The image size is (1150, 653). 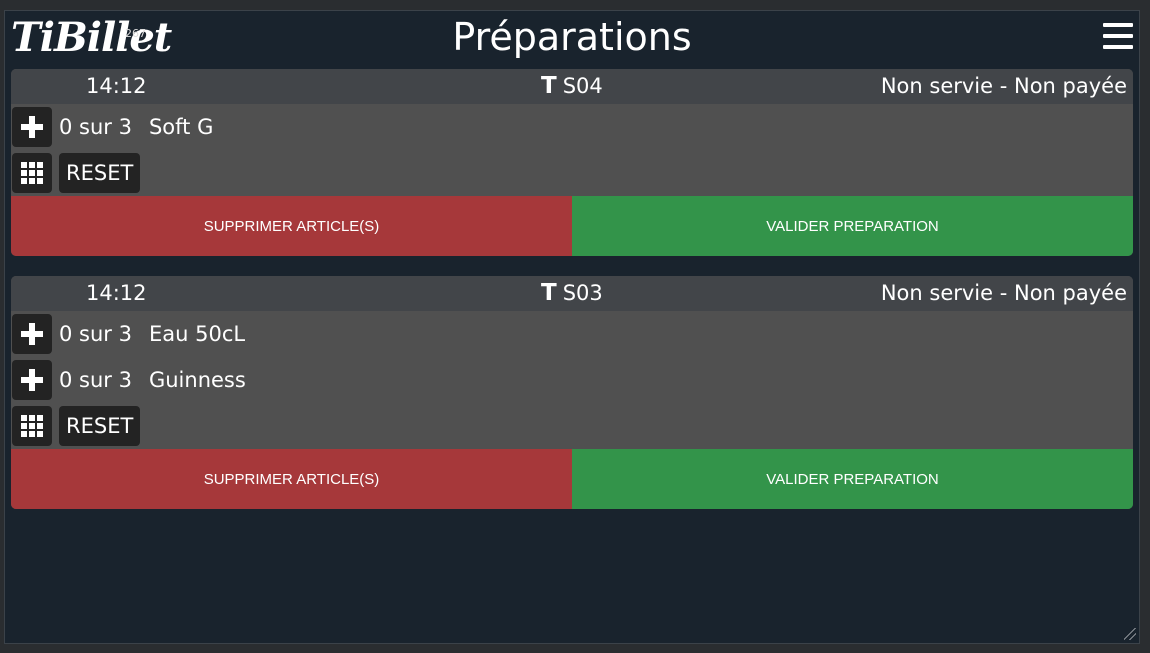 What do you see at coordinates (582, 293) in the screenshot?
I see `table-number: S03` at bounding box center [582, 293].